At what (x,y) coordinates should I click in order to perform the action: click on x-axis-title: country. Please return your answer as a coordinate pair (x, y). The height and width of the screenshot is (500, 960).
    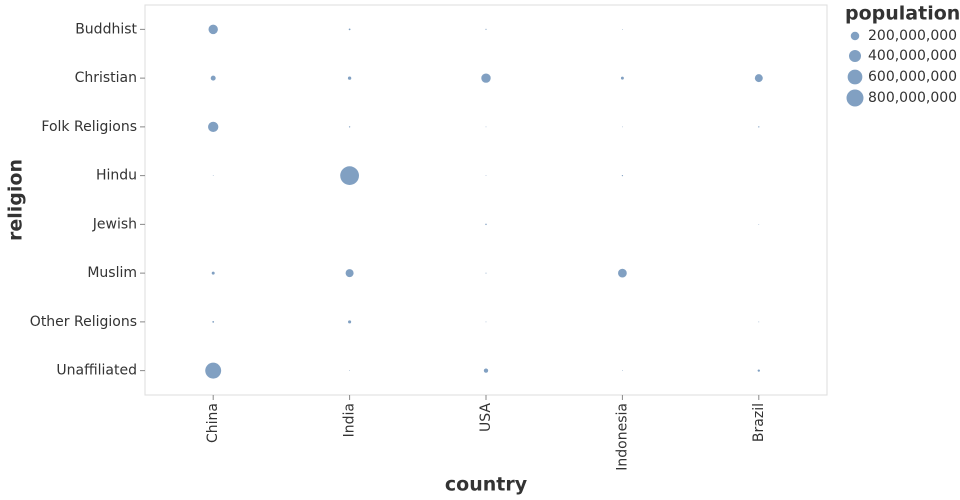
    Looking at the image, I should click on (486, 485).